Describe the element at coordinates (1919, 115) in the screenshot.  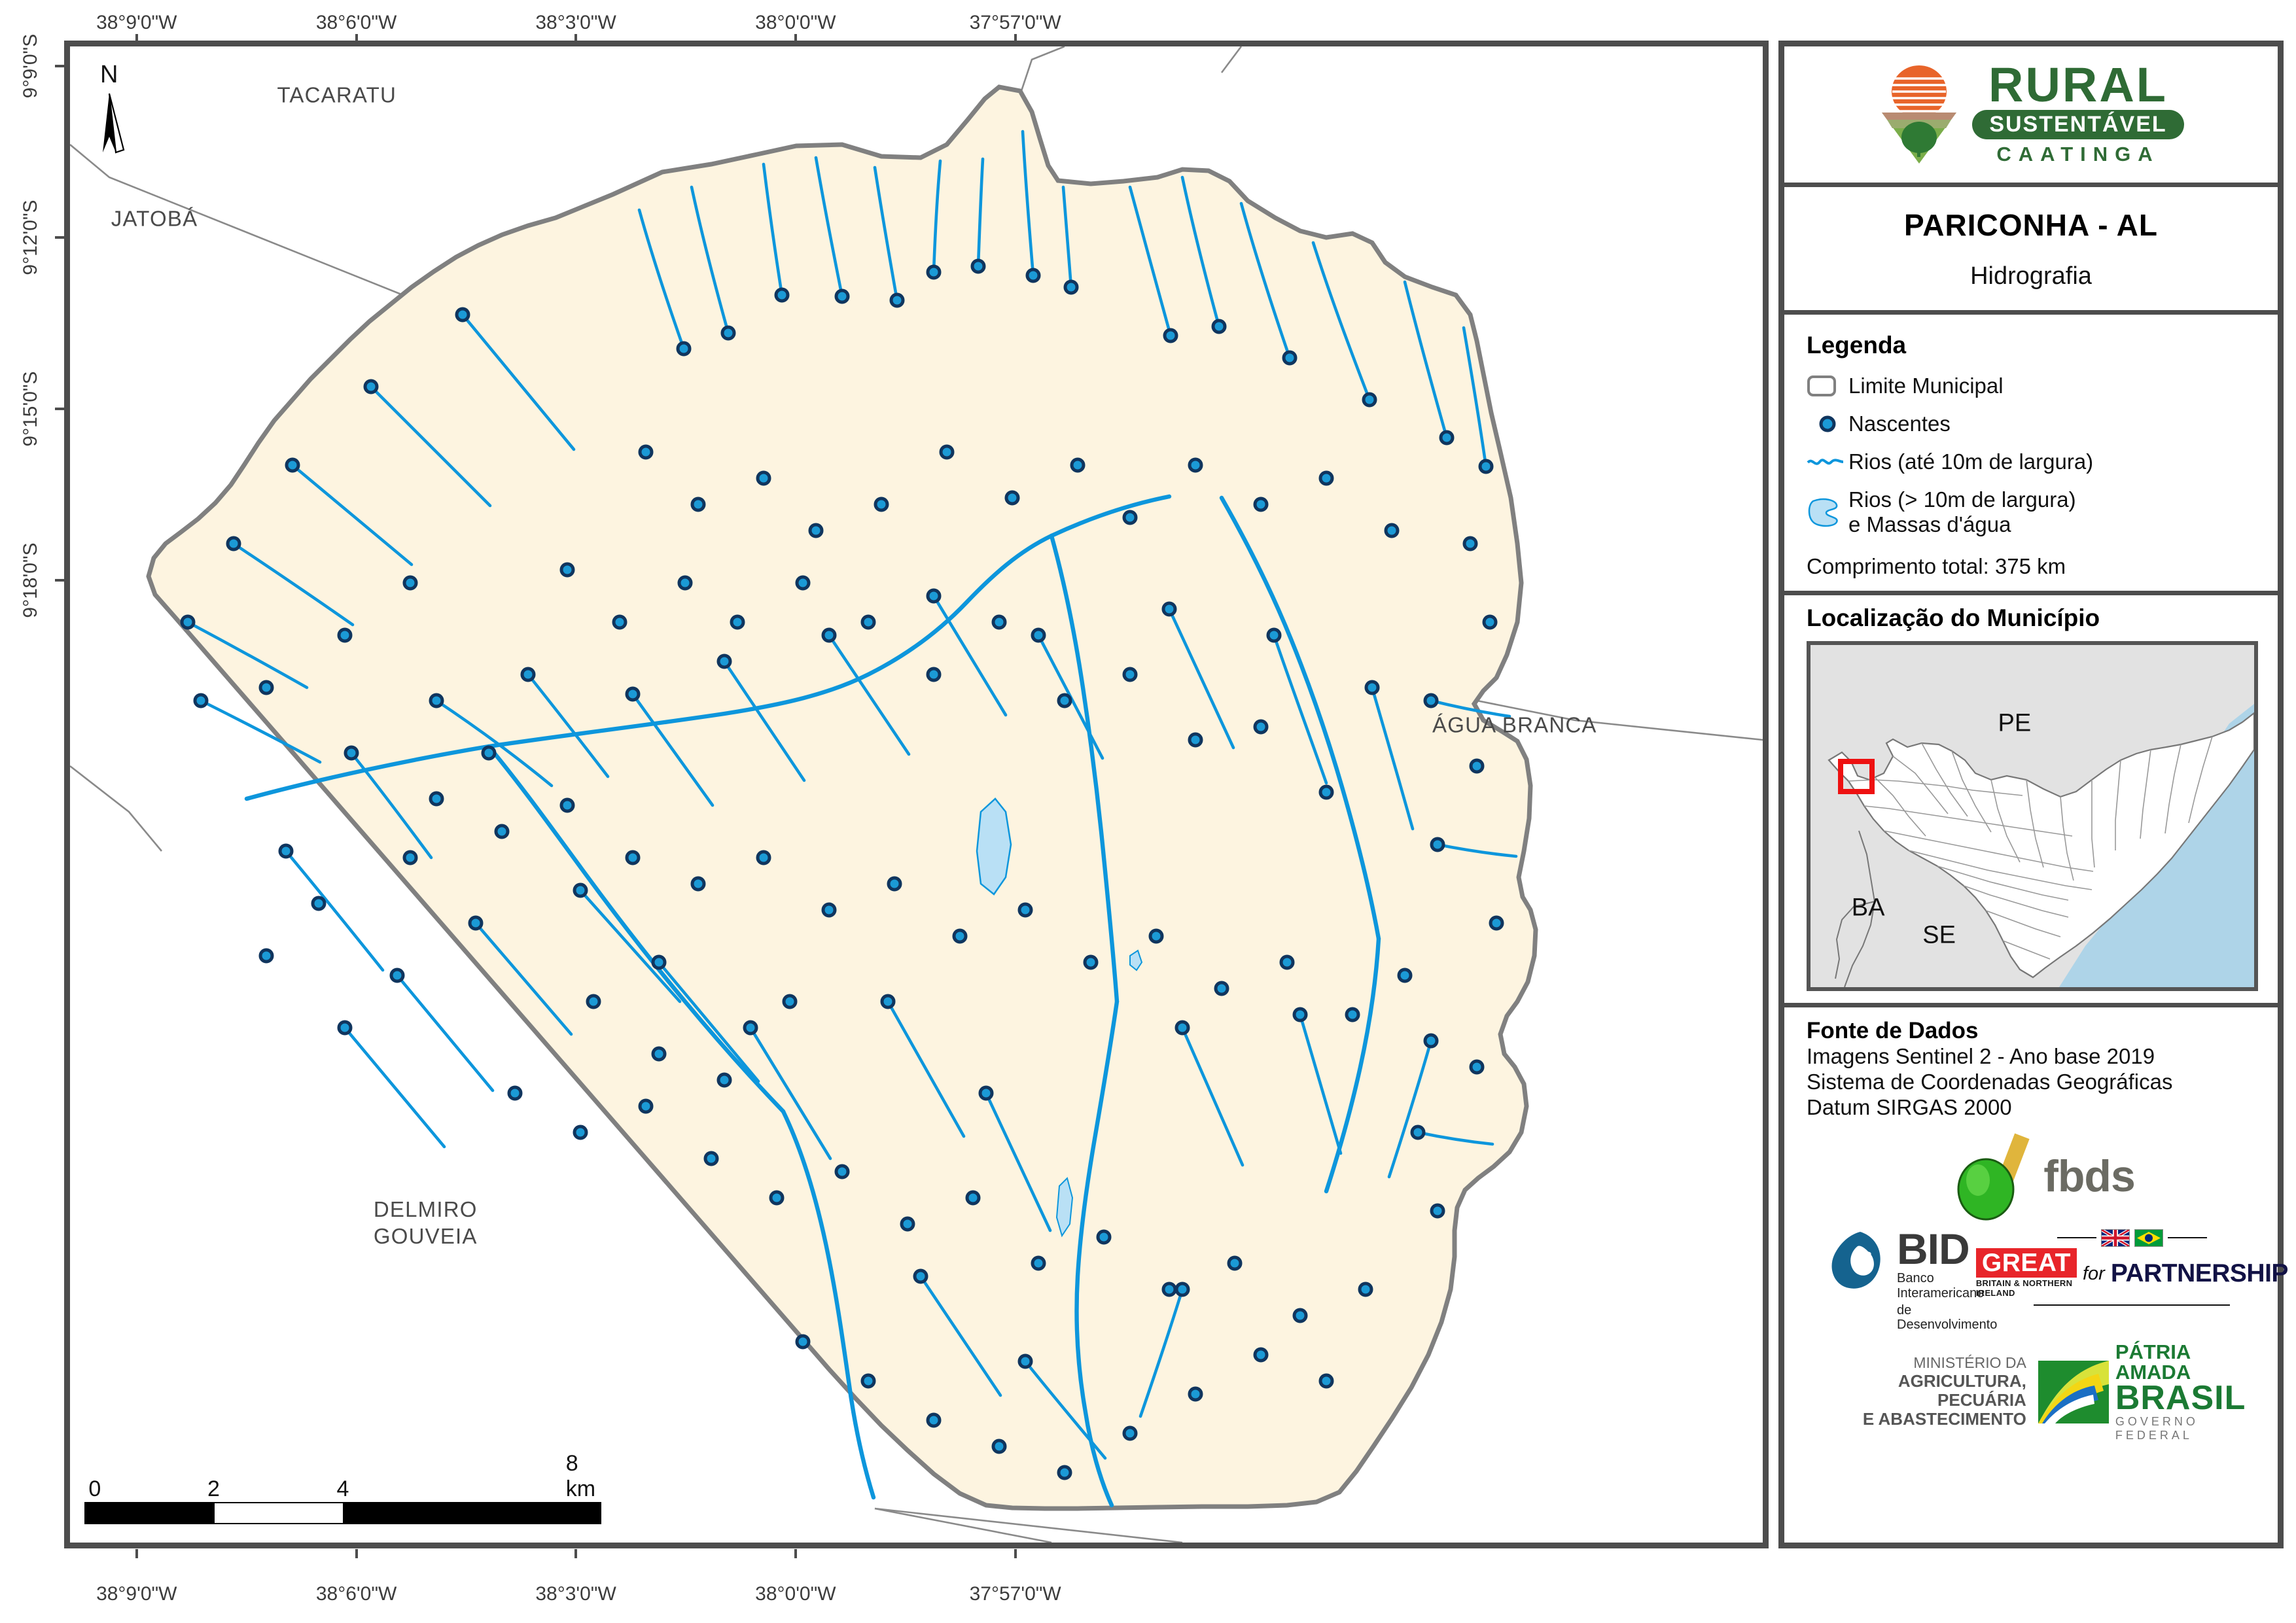
I see `rural-sustentavel-emblem-icon` at that location.